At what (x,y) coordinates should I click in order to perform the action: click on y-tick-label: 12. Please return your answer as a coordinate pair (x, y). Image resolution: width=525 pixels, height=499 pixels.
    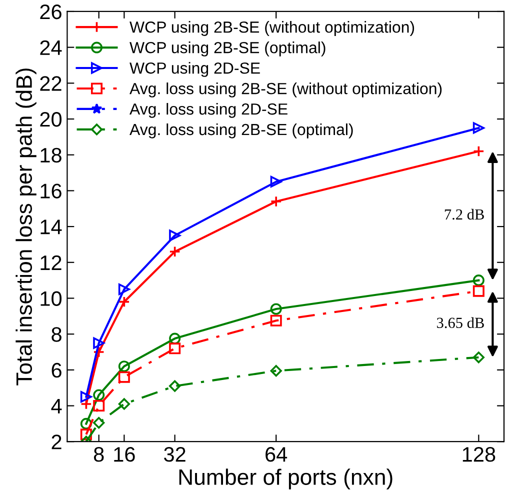
    Looking at the image, I should click on (51, 262).